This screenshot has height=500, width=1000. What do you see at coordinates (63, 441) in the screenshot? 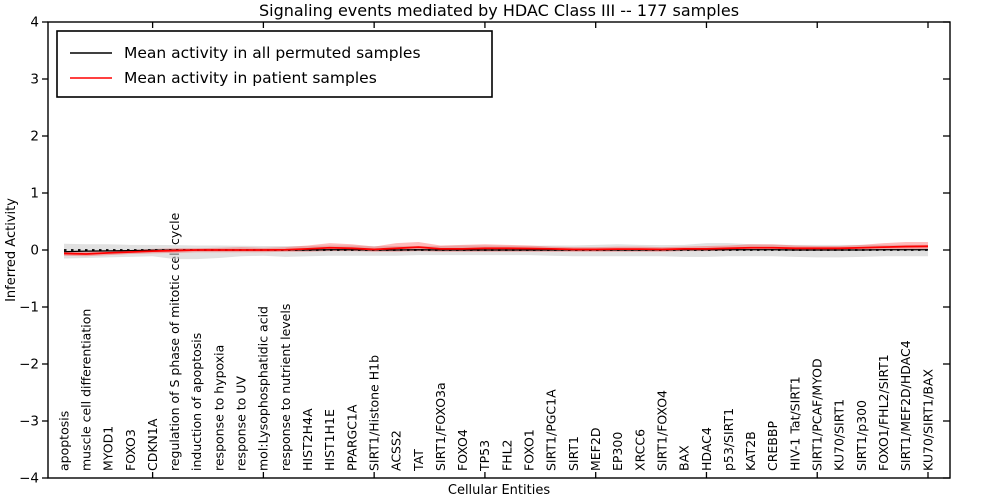
I see `x-tick-label: apoptosis` at bounding box center [63, 441].